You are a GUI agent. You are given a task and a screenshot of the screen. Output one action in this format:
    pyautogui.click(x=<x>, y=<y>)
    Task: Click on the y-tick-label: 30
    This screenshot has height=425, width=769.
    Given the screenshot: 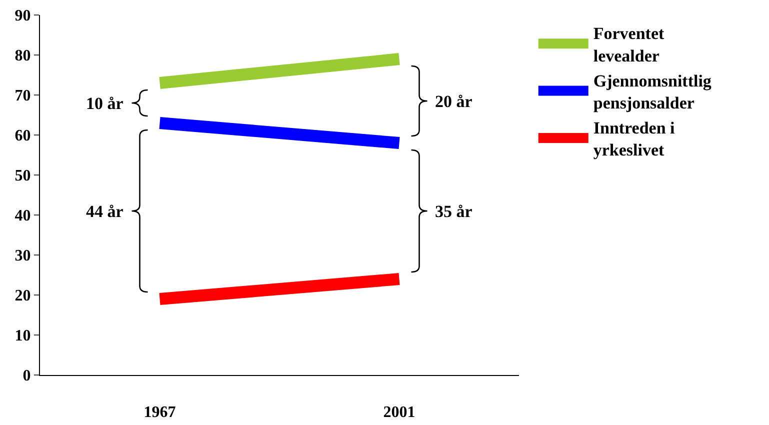 What is the action you would take?
    pyautogui.click(x=22, y=256)
    